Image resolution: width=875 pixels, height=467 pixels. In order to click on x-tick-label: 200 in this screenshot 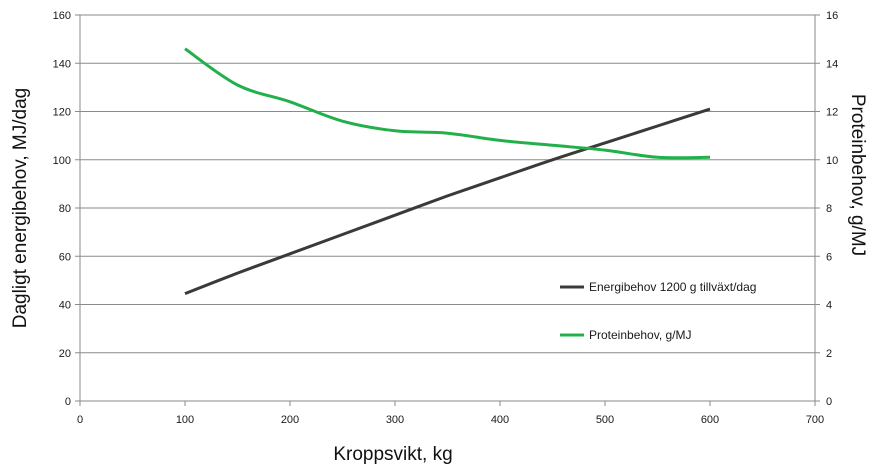, I will do `click(290, 420)`.